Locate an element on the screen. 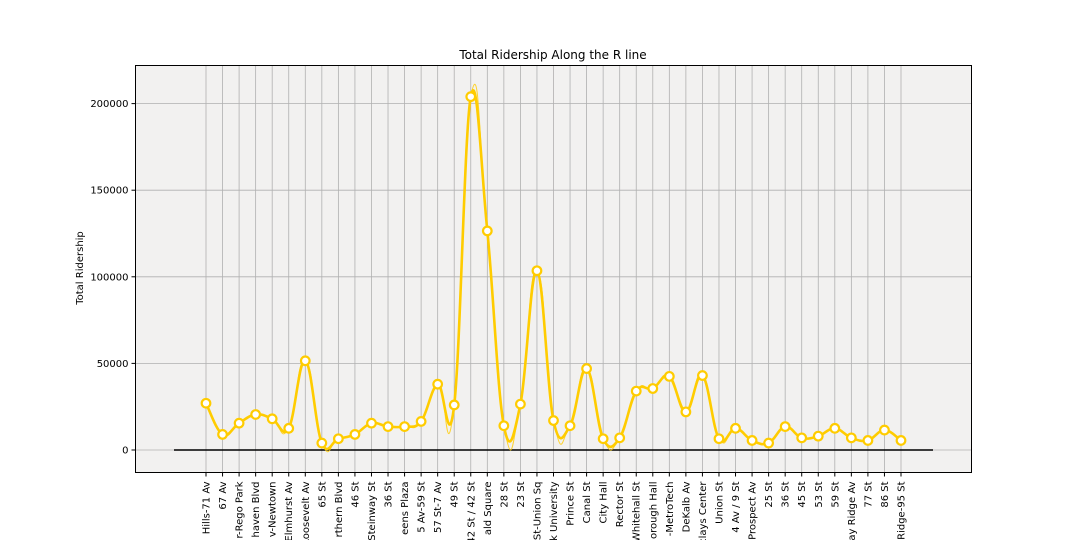 Image resolution: width=1080 pixels, height=540 pixels. x-tick-label: City Hall is located at coordinates (604, 503).